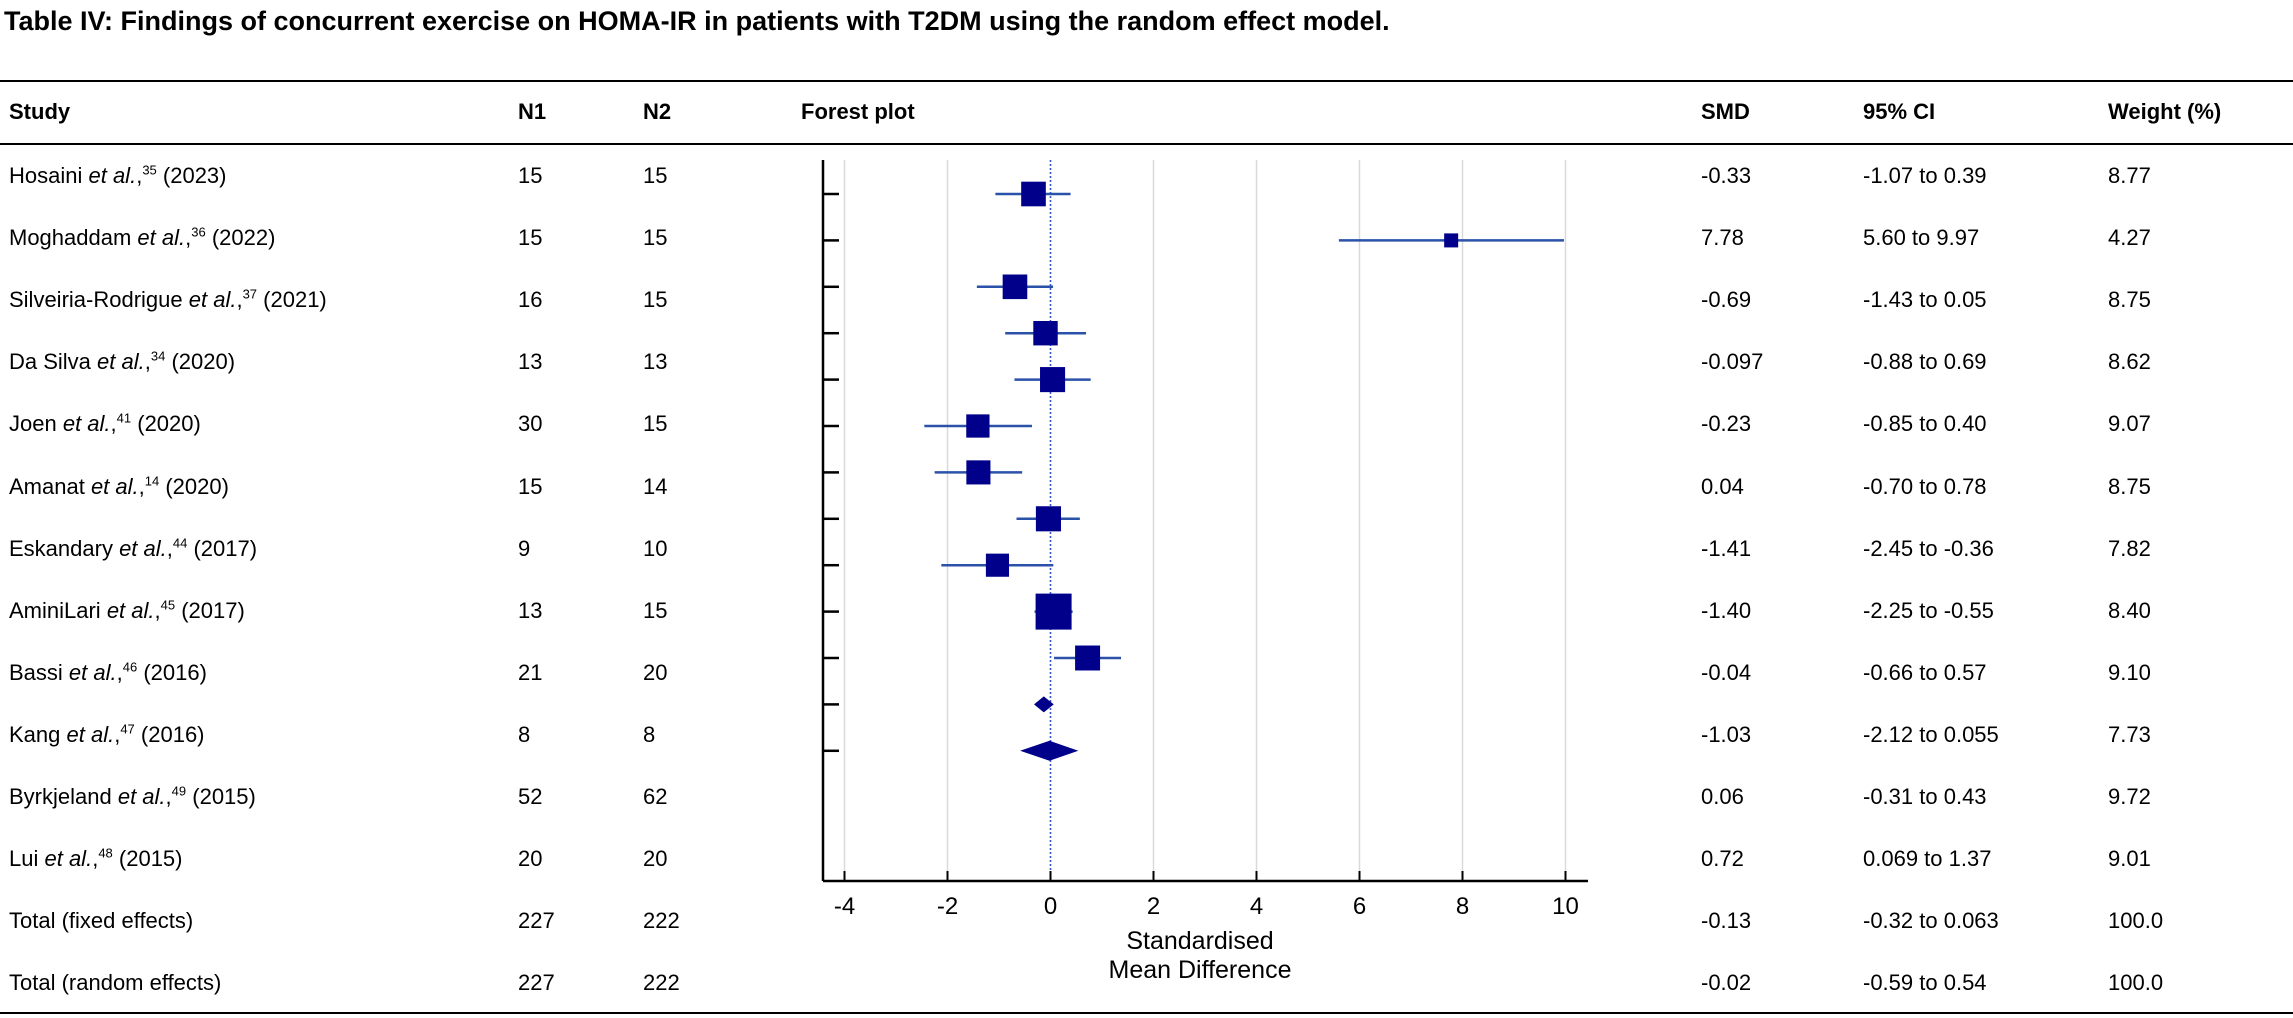 Image resolution: width=2293 pixels, height=1018 pixels. What do you see at coordinates (2129, 238) in the screenshot?
I see `weight-cell: 4.27` at bounding box center [2129, 238].